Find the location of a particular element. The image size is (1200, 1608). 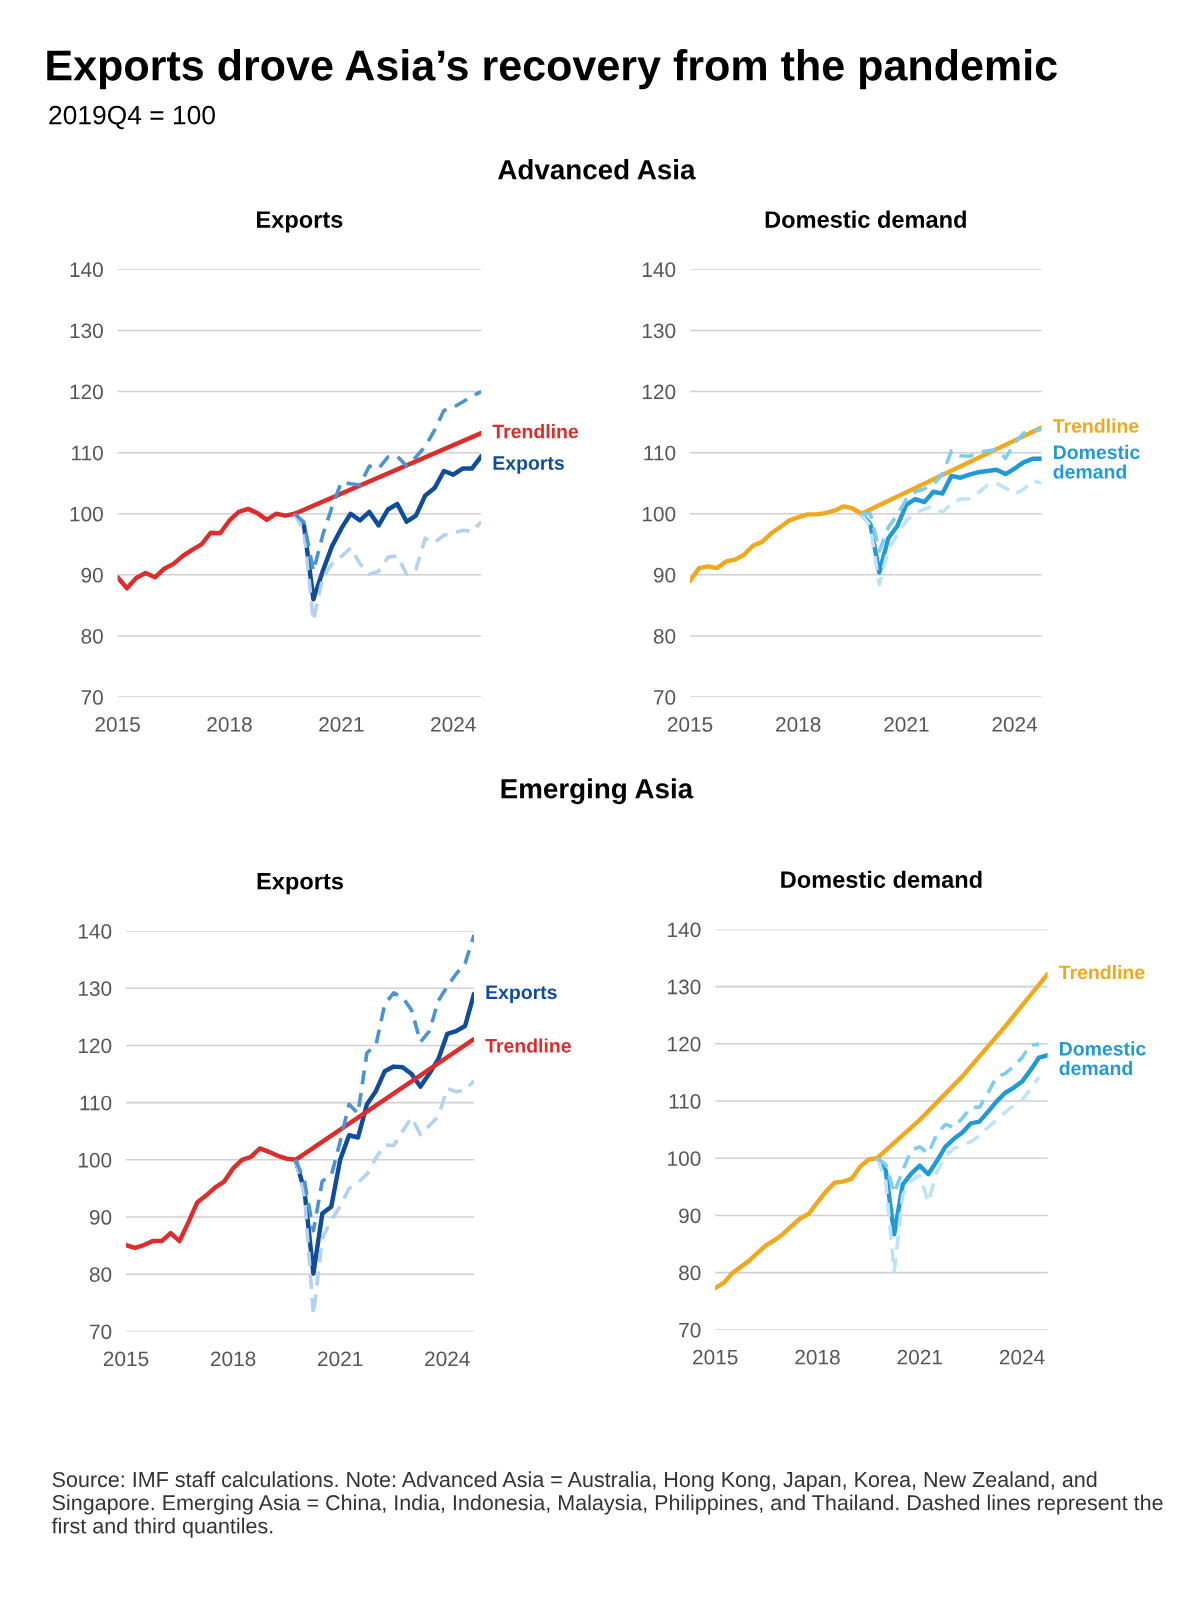

text: Advanced Asia is located at coordinates (597, 169).